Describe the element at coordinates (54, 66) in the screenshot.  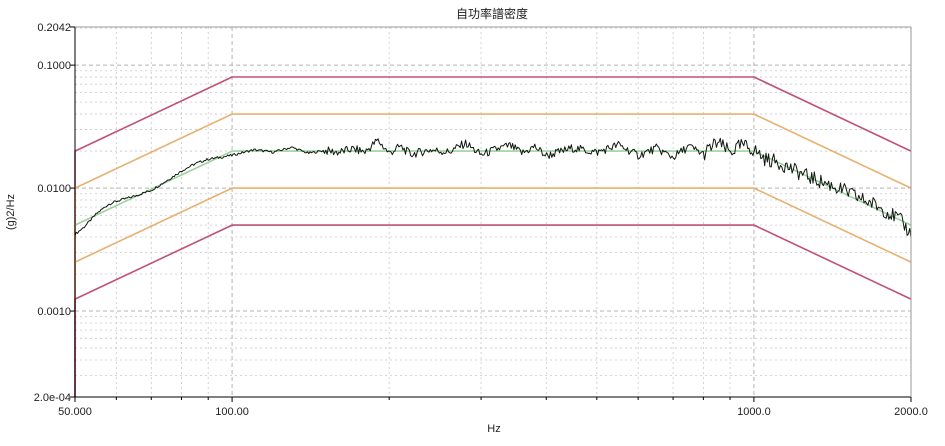
I see `y-tick-label: 0.1000` at that location.